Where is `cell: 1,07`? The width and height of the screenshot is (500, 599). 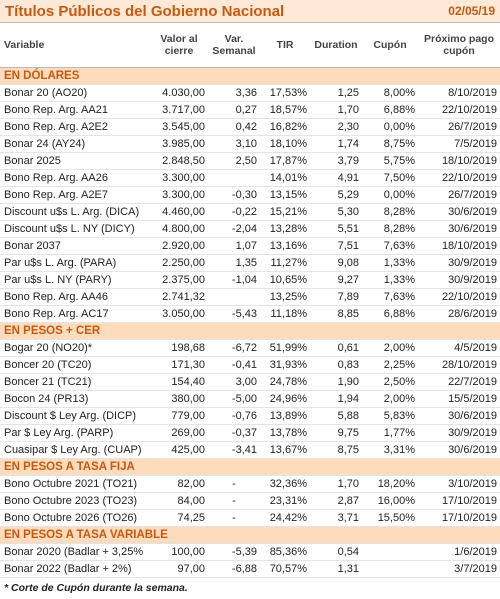
cell: 1,07 is located at coordinates (234, 246).